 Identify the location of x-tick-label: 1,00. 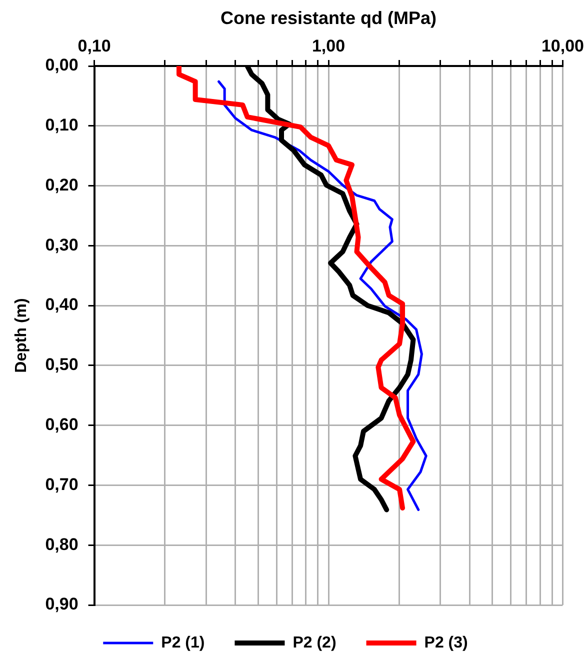
(329, 46).